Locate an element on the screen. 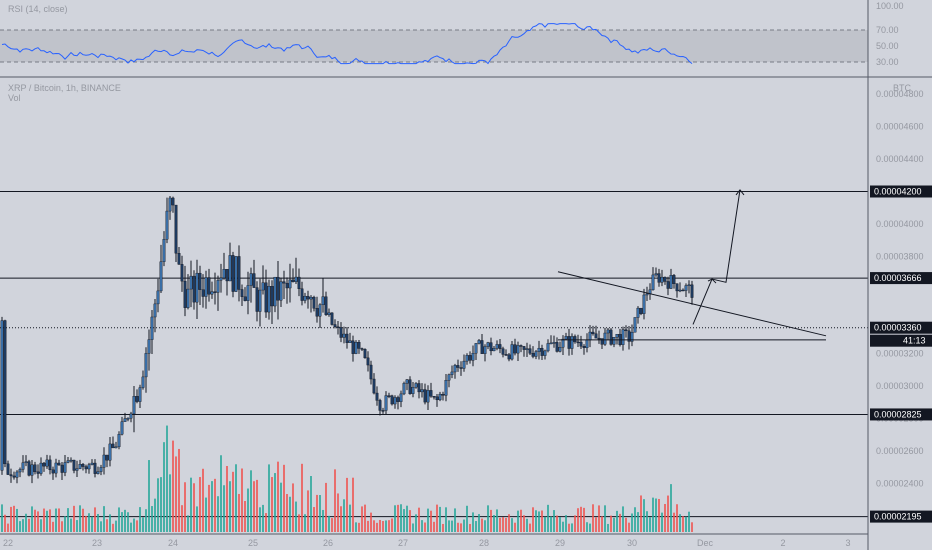 The height and width of the screenshot is (550, 932). current-price-badge is located at coordinates (901, 327).